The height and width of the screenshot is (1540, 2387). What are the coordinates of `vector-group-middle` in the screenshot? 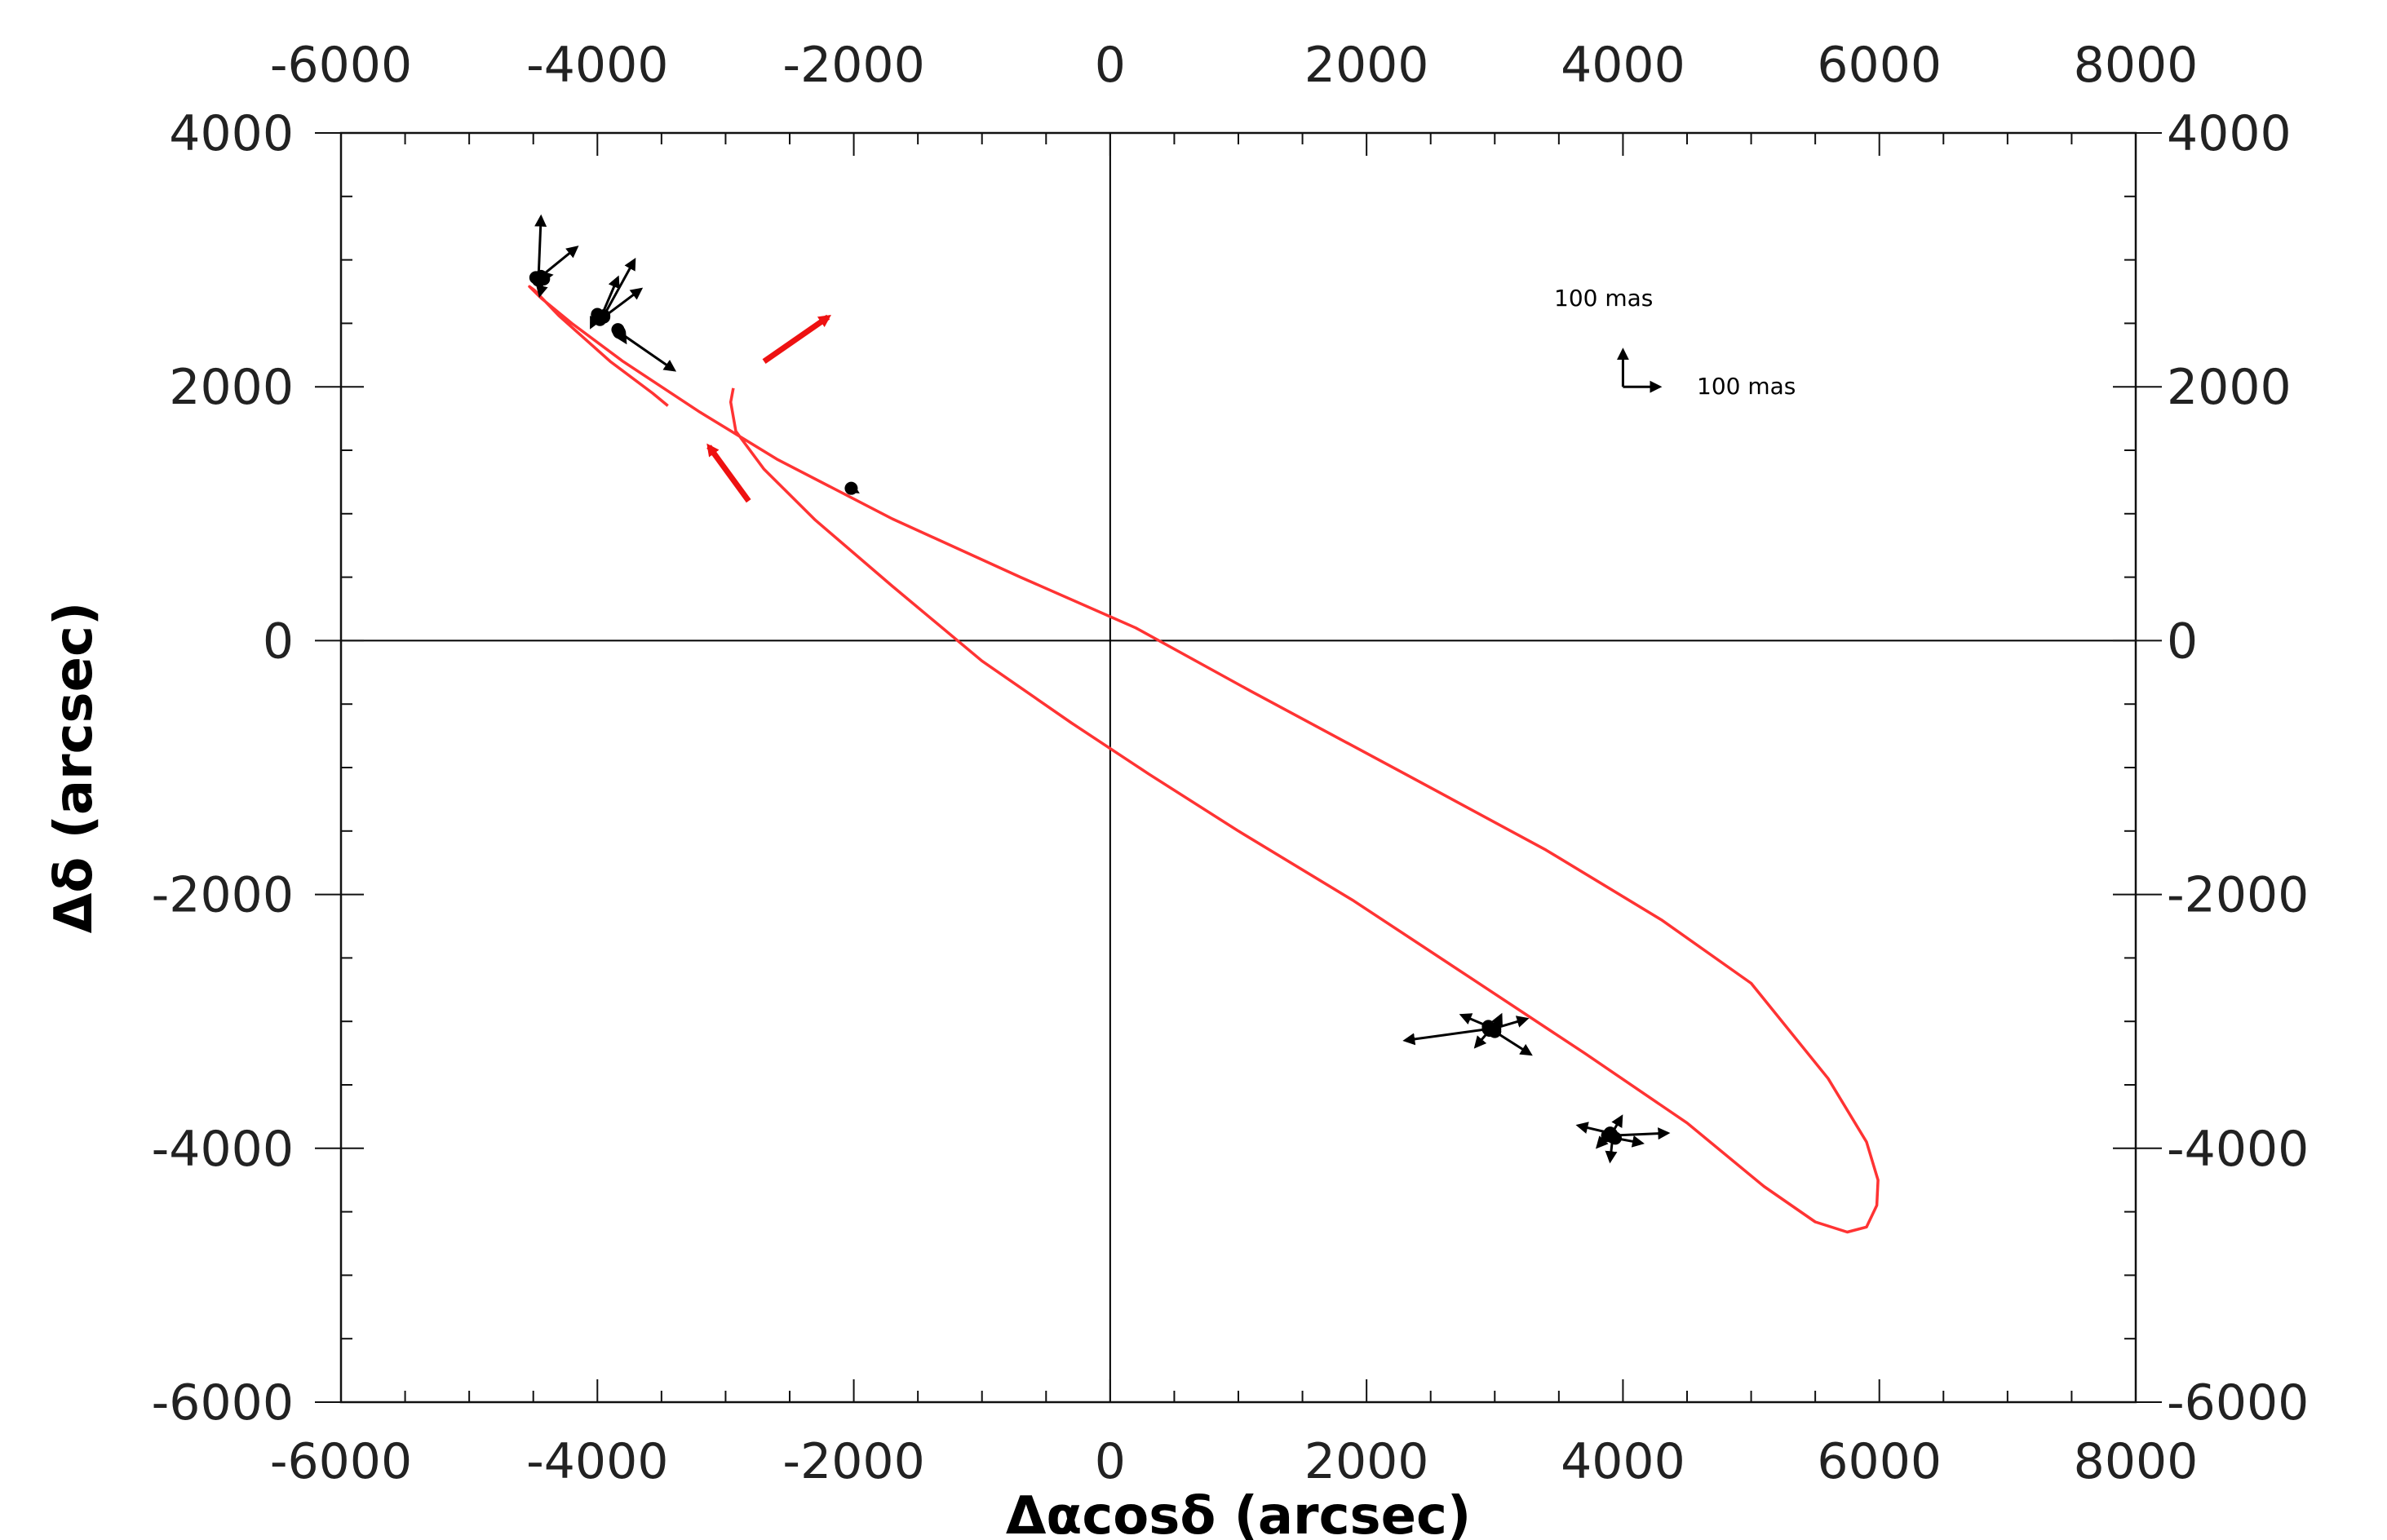 It's located at (852, 488).